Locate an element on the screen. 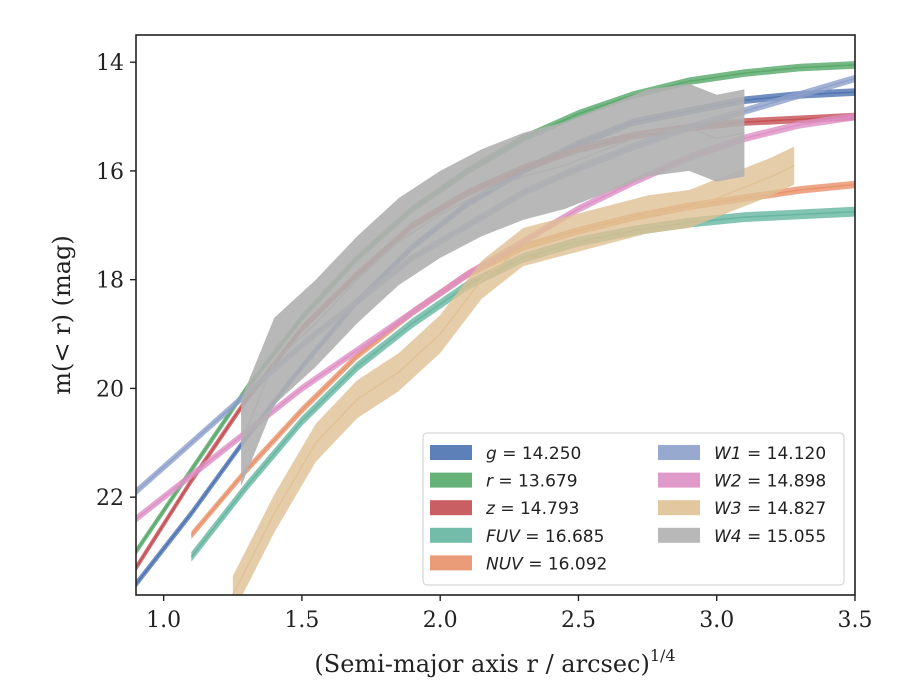 The width and height of the screenshot is (900, 700). legend-swatch-r is located at coordinates (451, 480).